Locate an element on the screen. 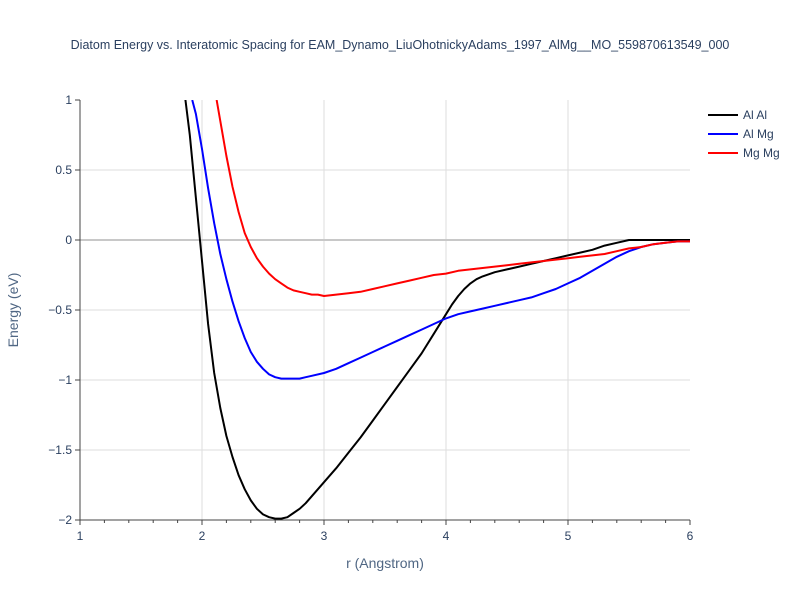 This screenshot has height=600, width=800. y-tick-label: 1 is located at coordinates (68, 100).